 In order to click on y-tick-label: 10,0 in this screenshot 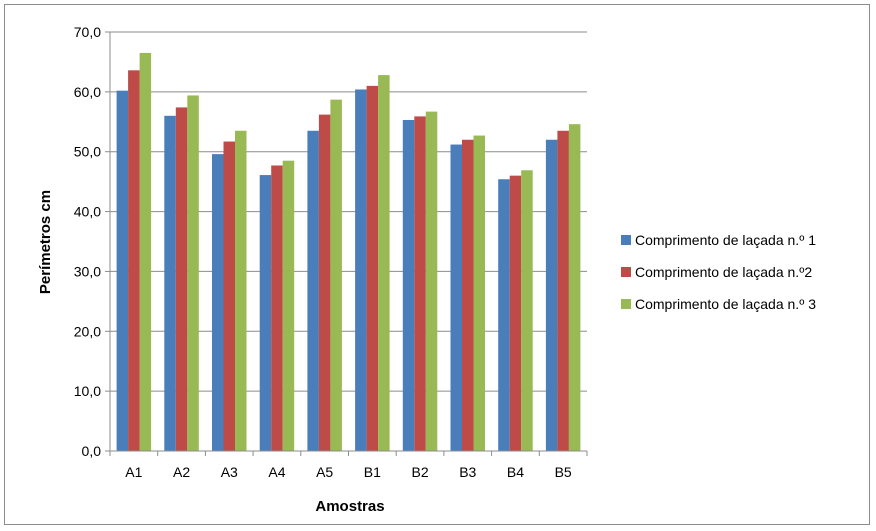, I will do `click(87, 391)`.